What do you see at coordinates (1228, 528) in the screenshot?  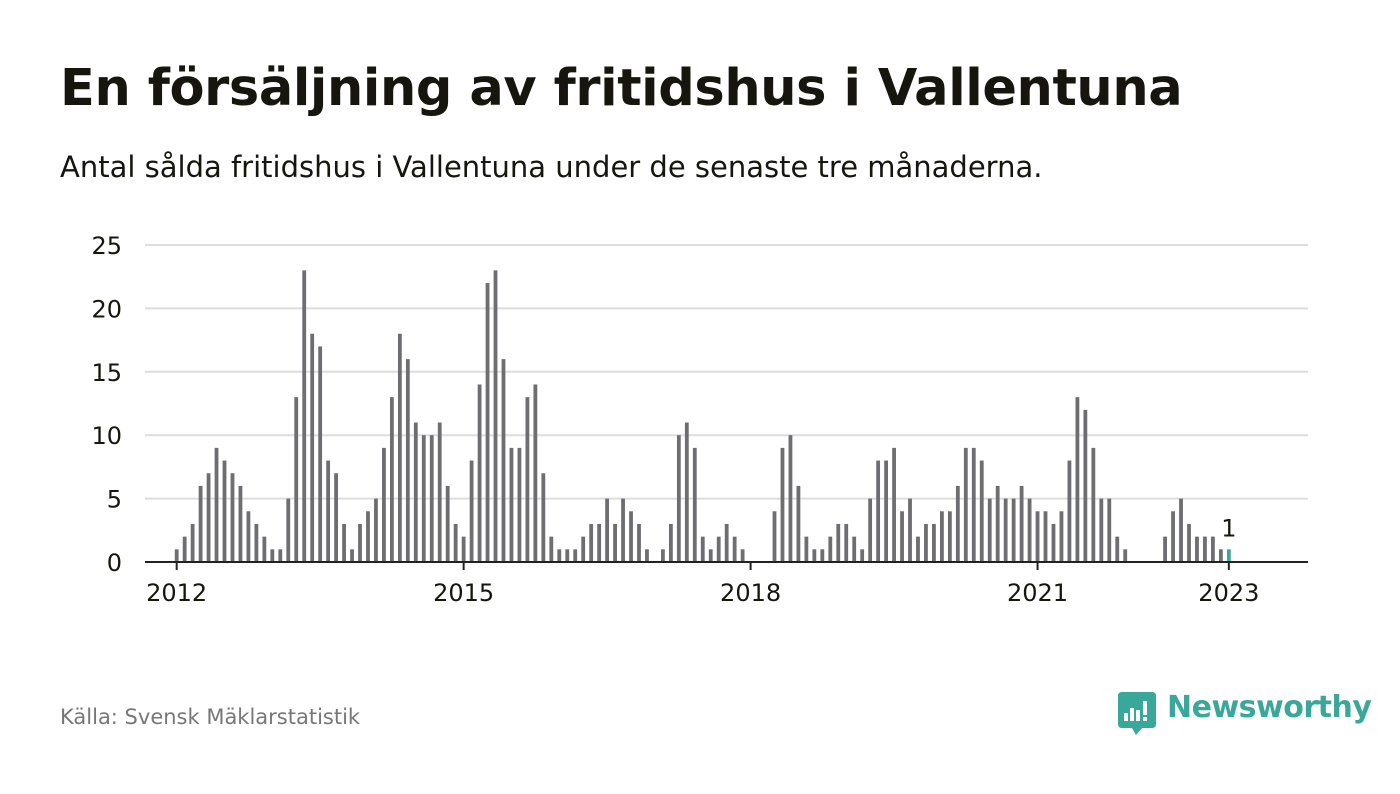 I see `data-label: 1` at bounding box center [1228, 528].